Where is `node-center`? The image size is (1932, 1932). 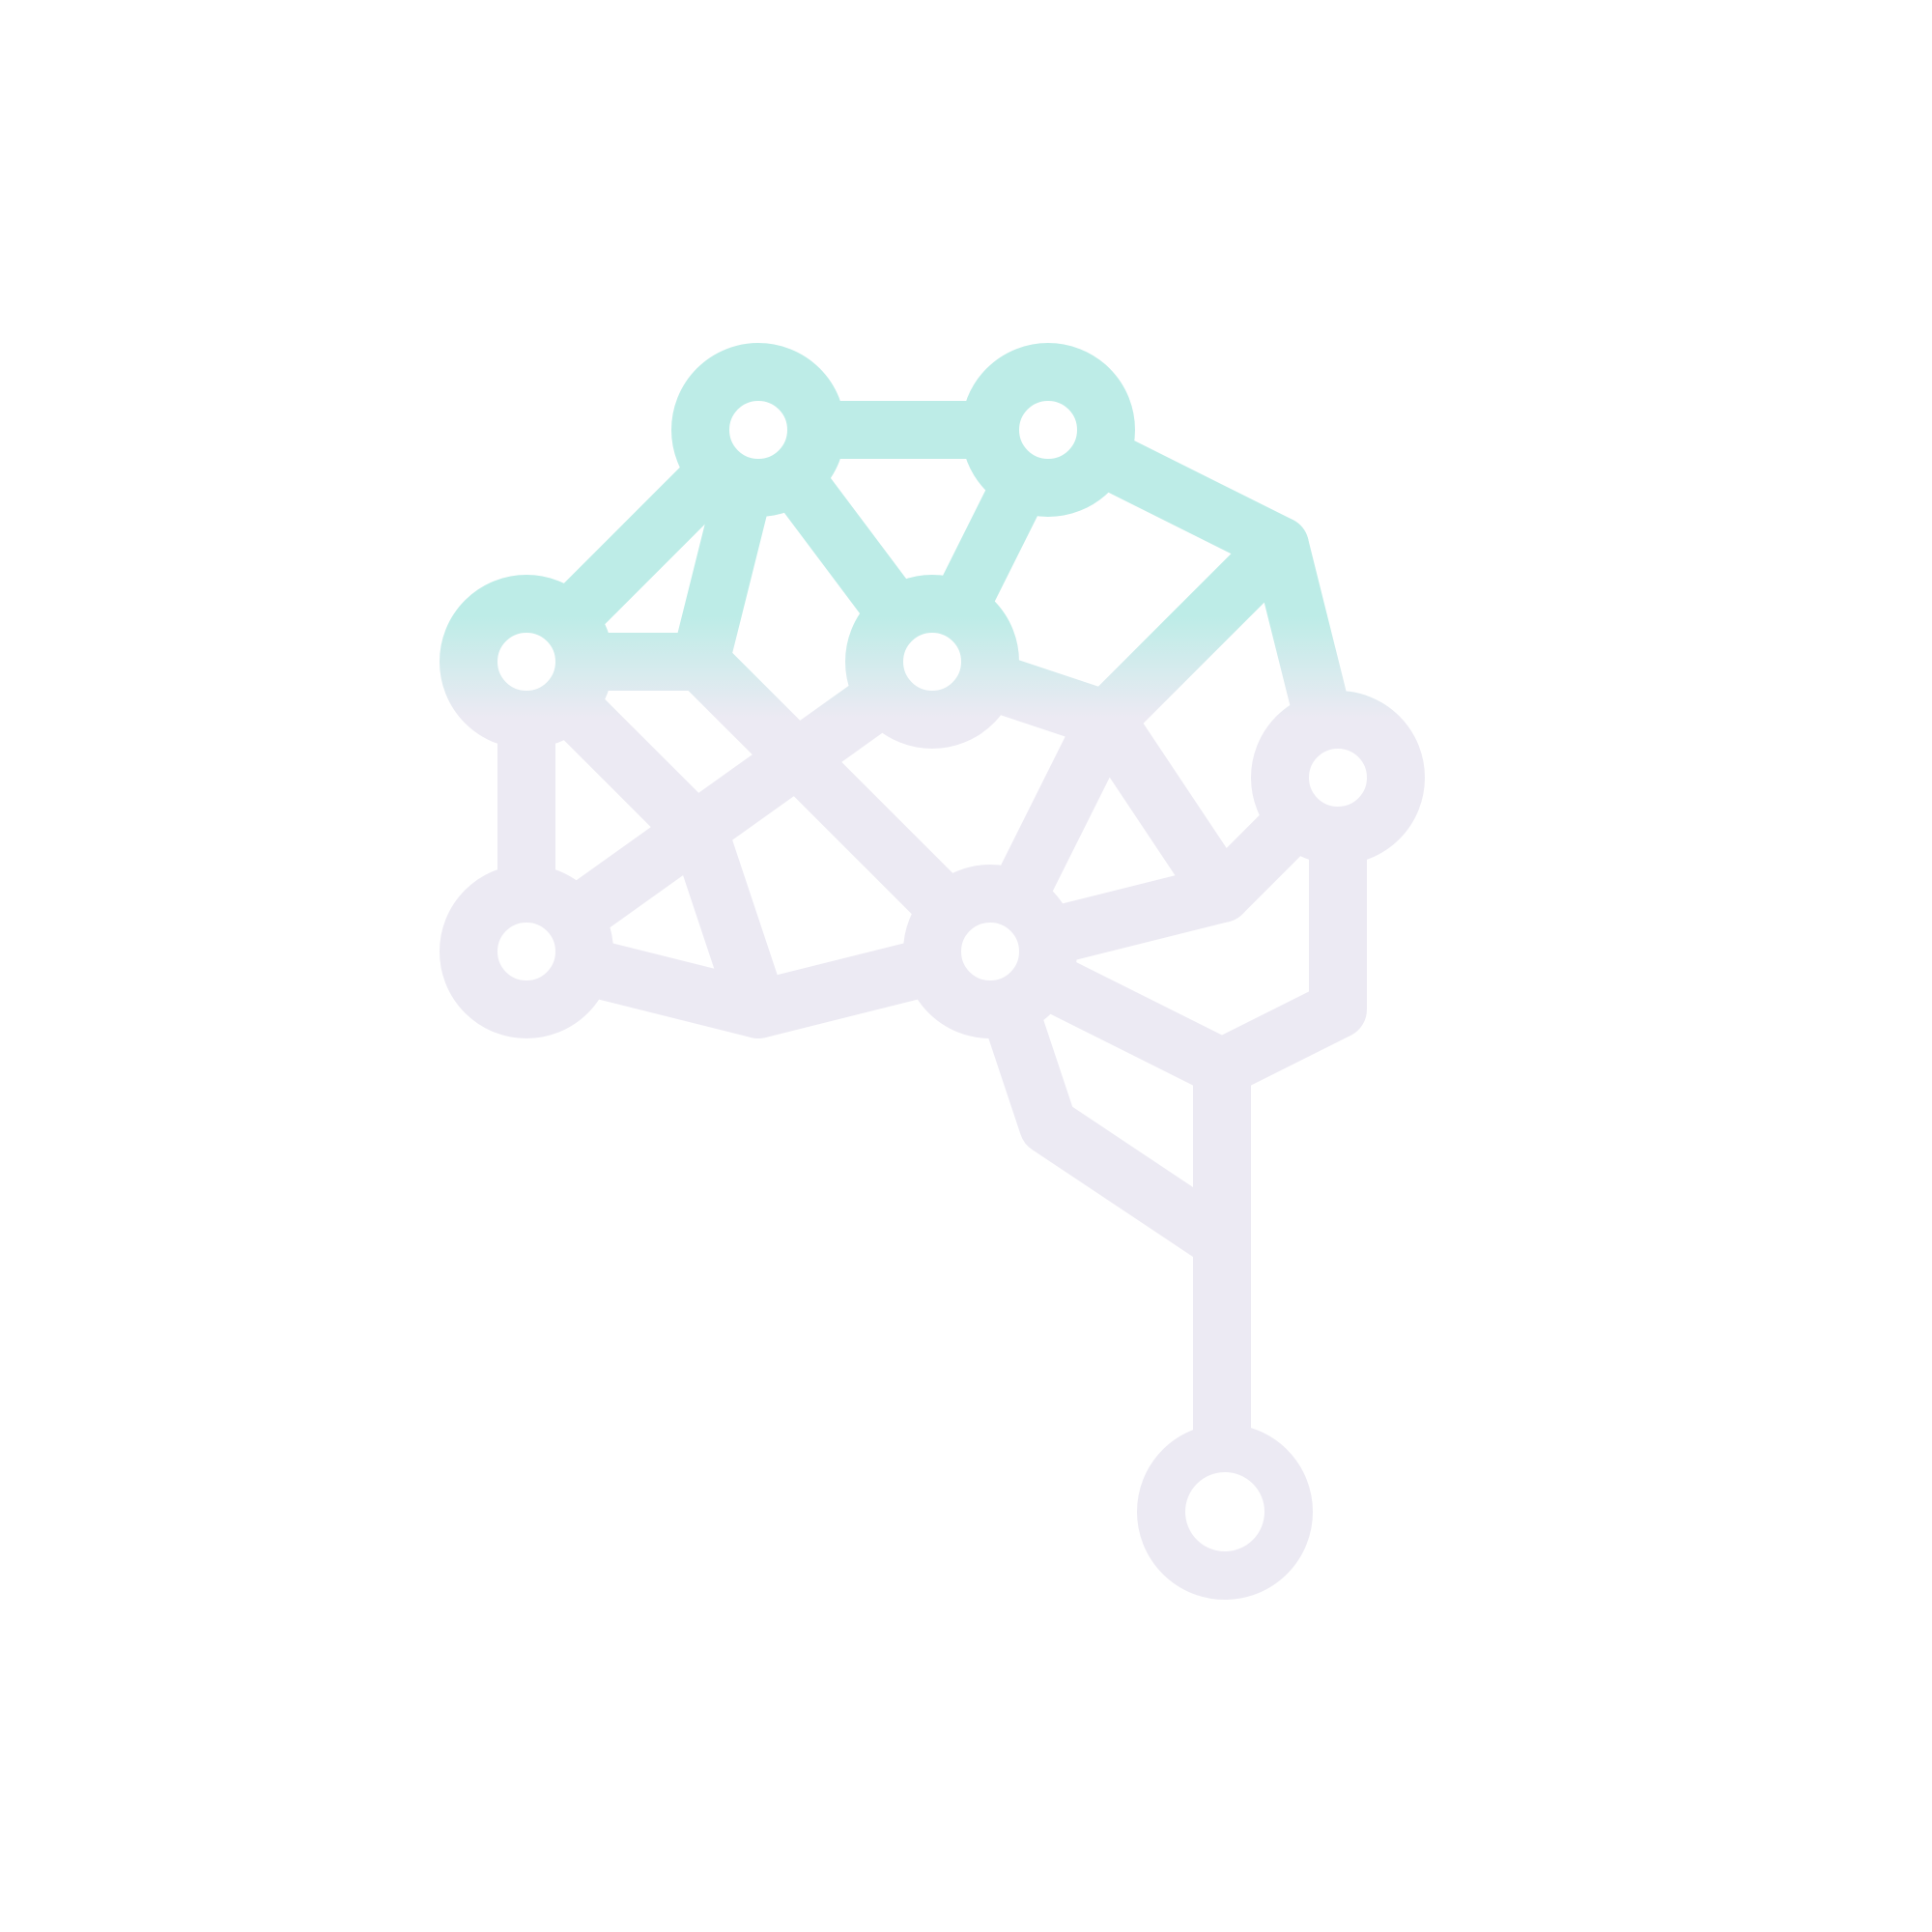 node-center is located at coordinates (932, 662).